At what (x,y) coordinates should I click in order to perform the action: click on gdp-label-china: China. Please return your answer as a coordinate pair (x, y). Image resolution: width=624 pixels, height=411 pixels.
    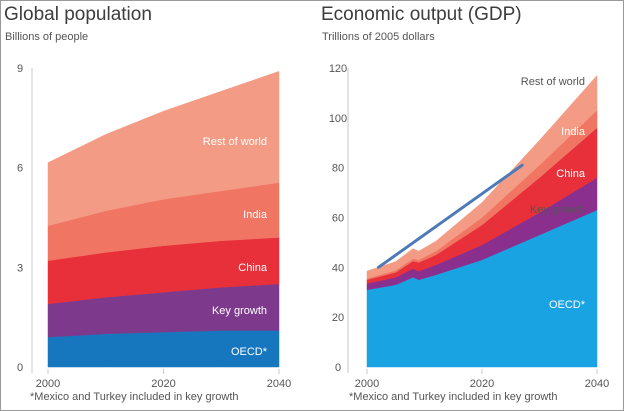
    Looking at the image, I should click on (571, 174).